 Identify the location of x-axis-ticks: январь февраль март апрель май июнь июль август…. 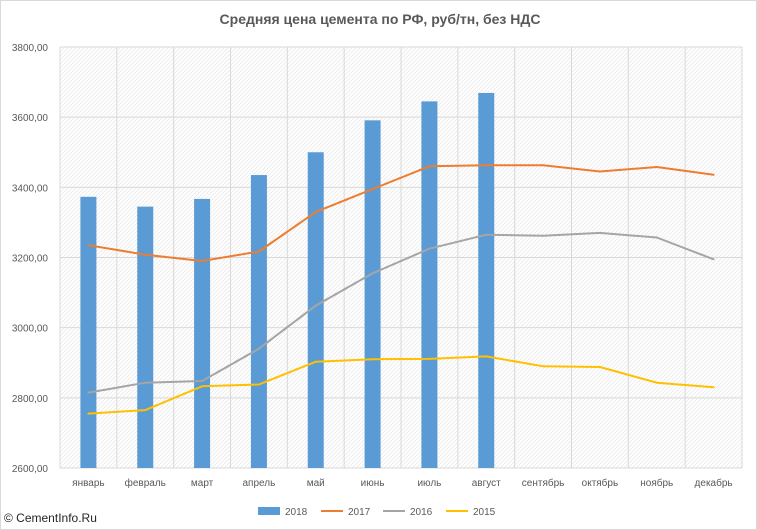
(402, 483).